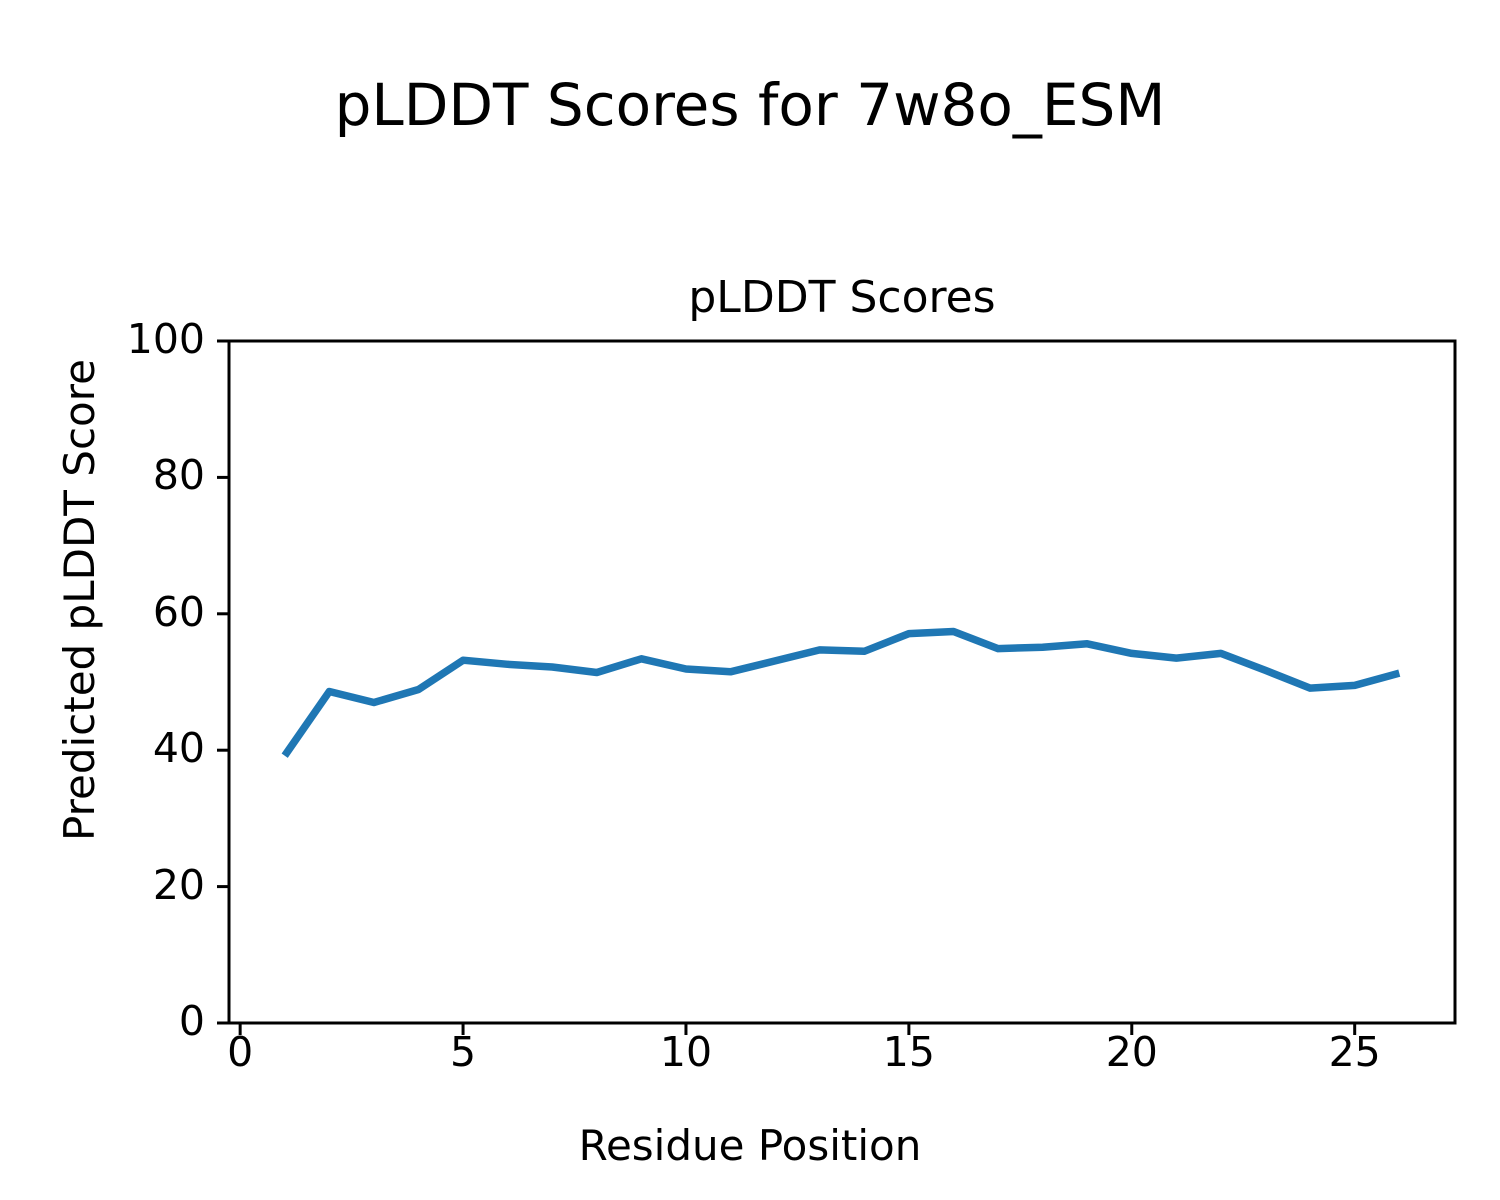  Describe the element at coordinates (908, 1052) in the screenshot. I see `x-tick-label: 15` at that location.